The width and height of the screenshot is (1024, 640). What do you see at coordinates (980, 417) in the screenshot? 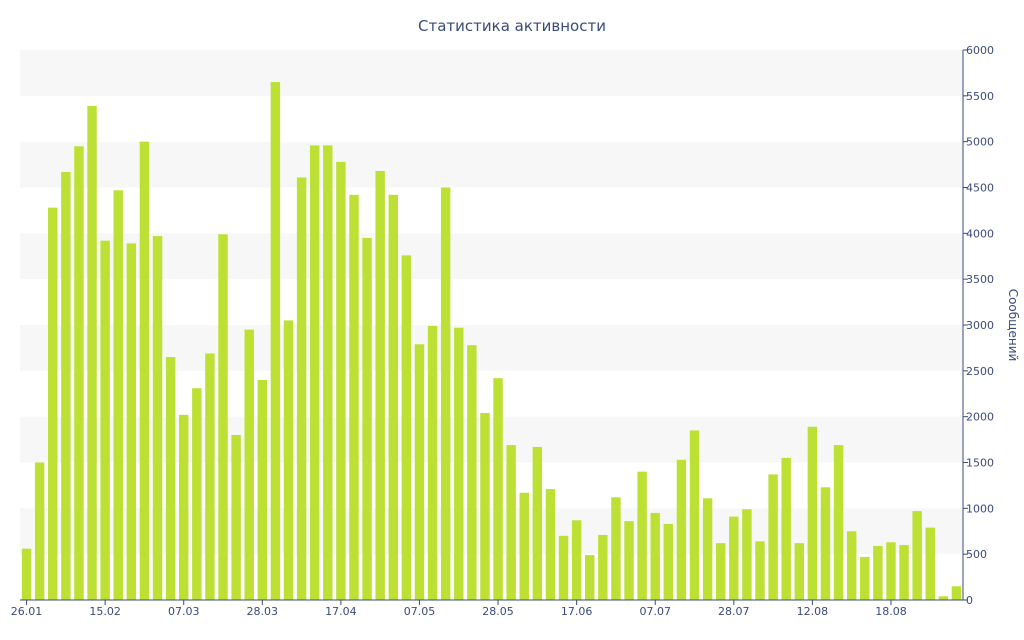
I see `y-tick-label: 2000` at bounding box center [980, 417].